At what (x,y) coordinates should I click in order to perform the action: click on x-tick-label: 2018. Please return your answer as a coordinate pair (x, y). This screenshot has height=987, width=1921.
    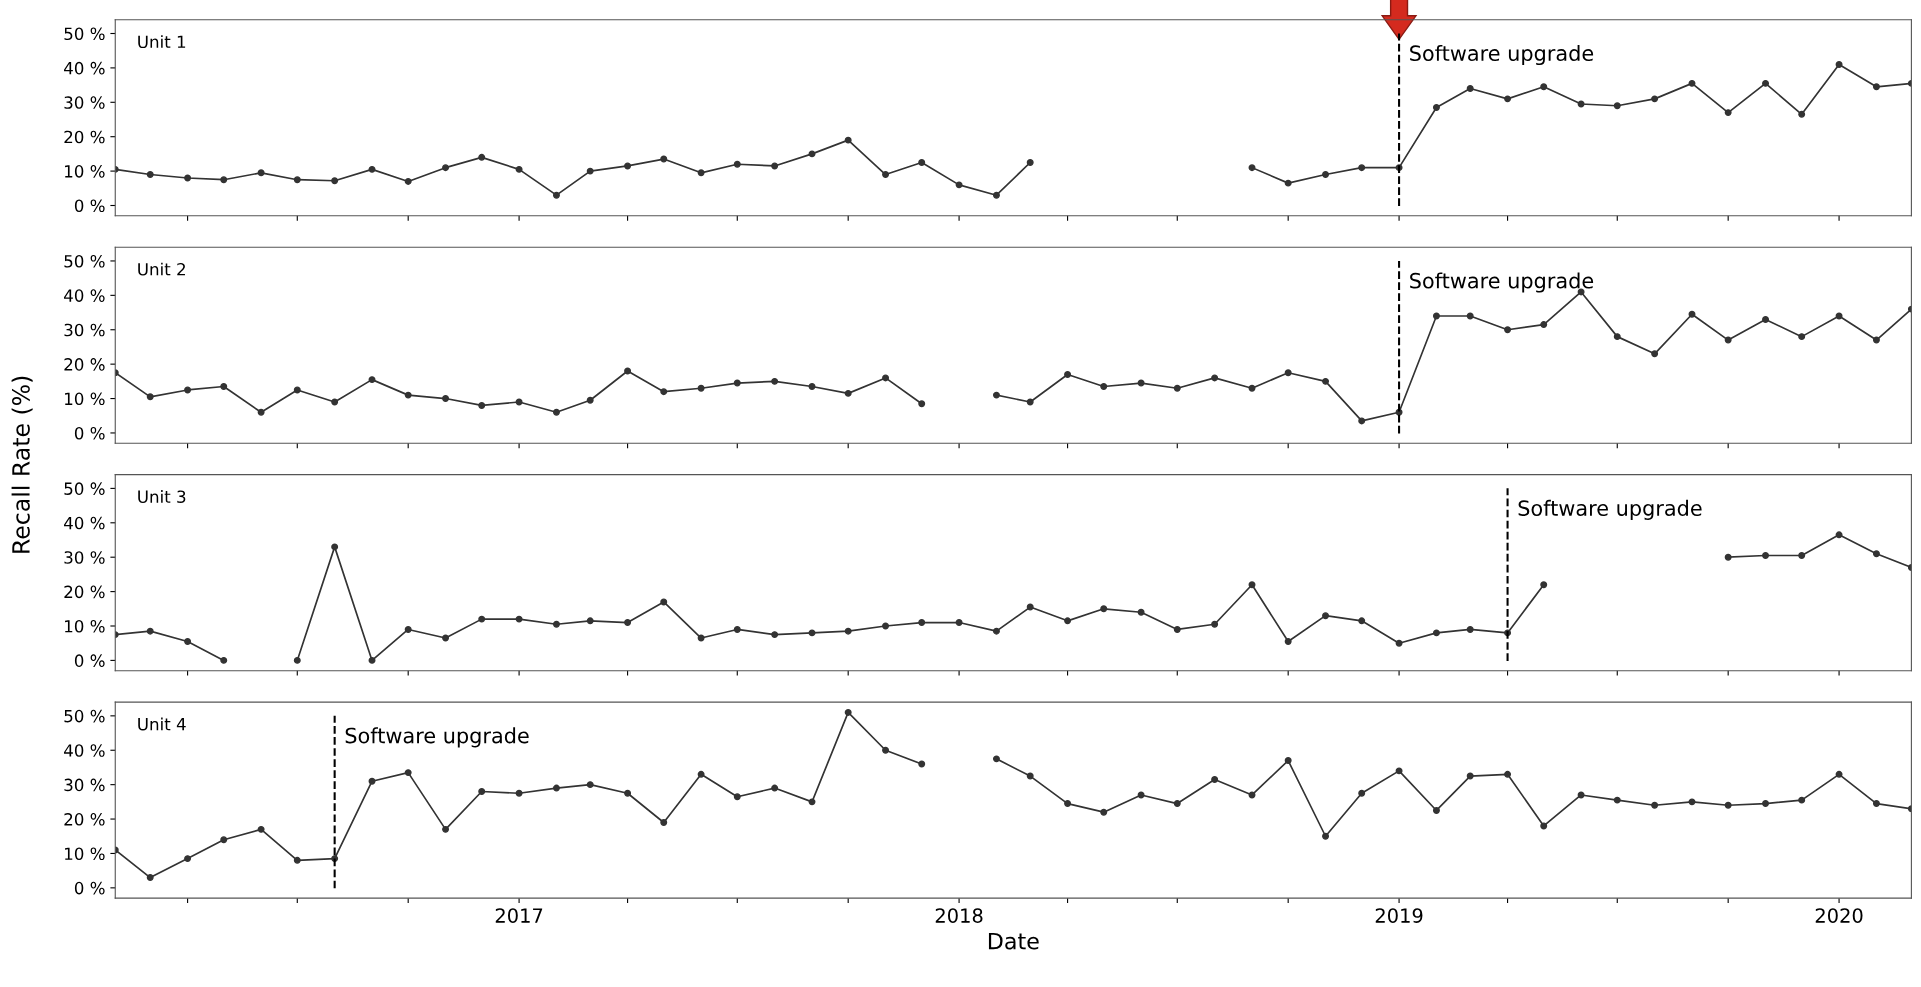
    Looking at the image, I should click on (959, 915).